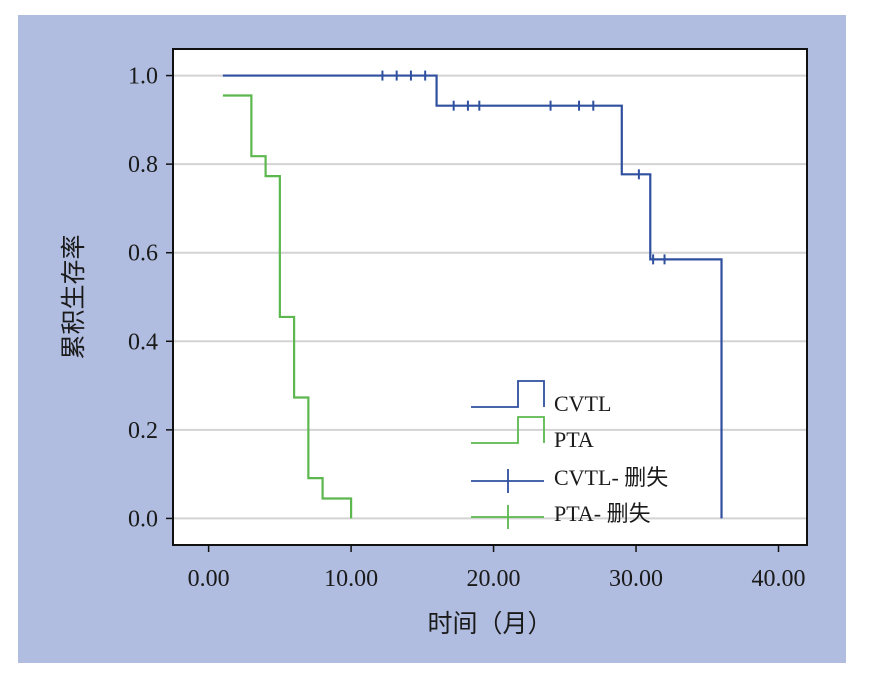 The width and height of the screenshot is (869, 686). I want to click on legend-item-1: CVTL, so click(541, 398).